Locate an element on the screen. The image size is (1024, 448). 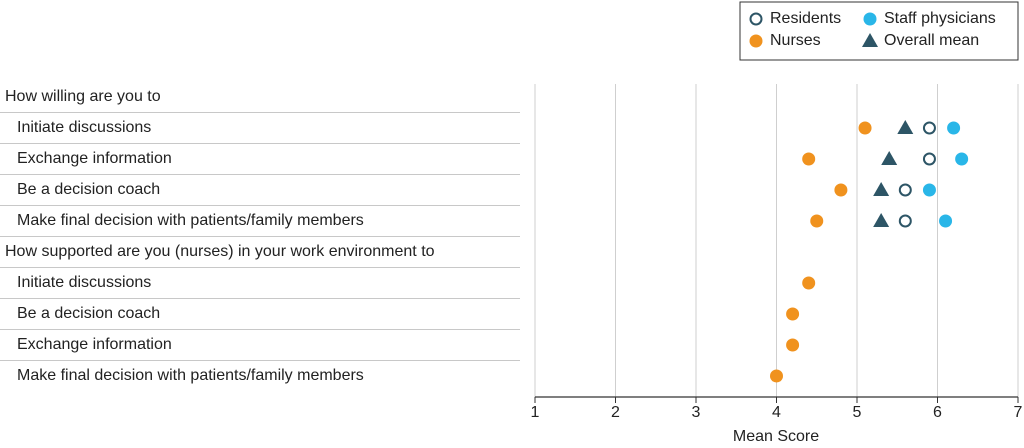
legend-label: Nurses is located at coordinates (795, 40).